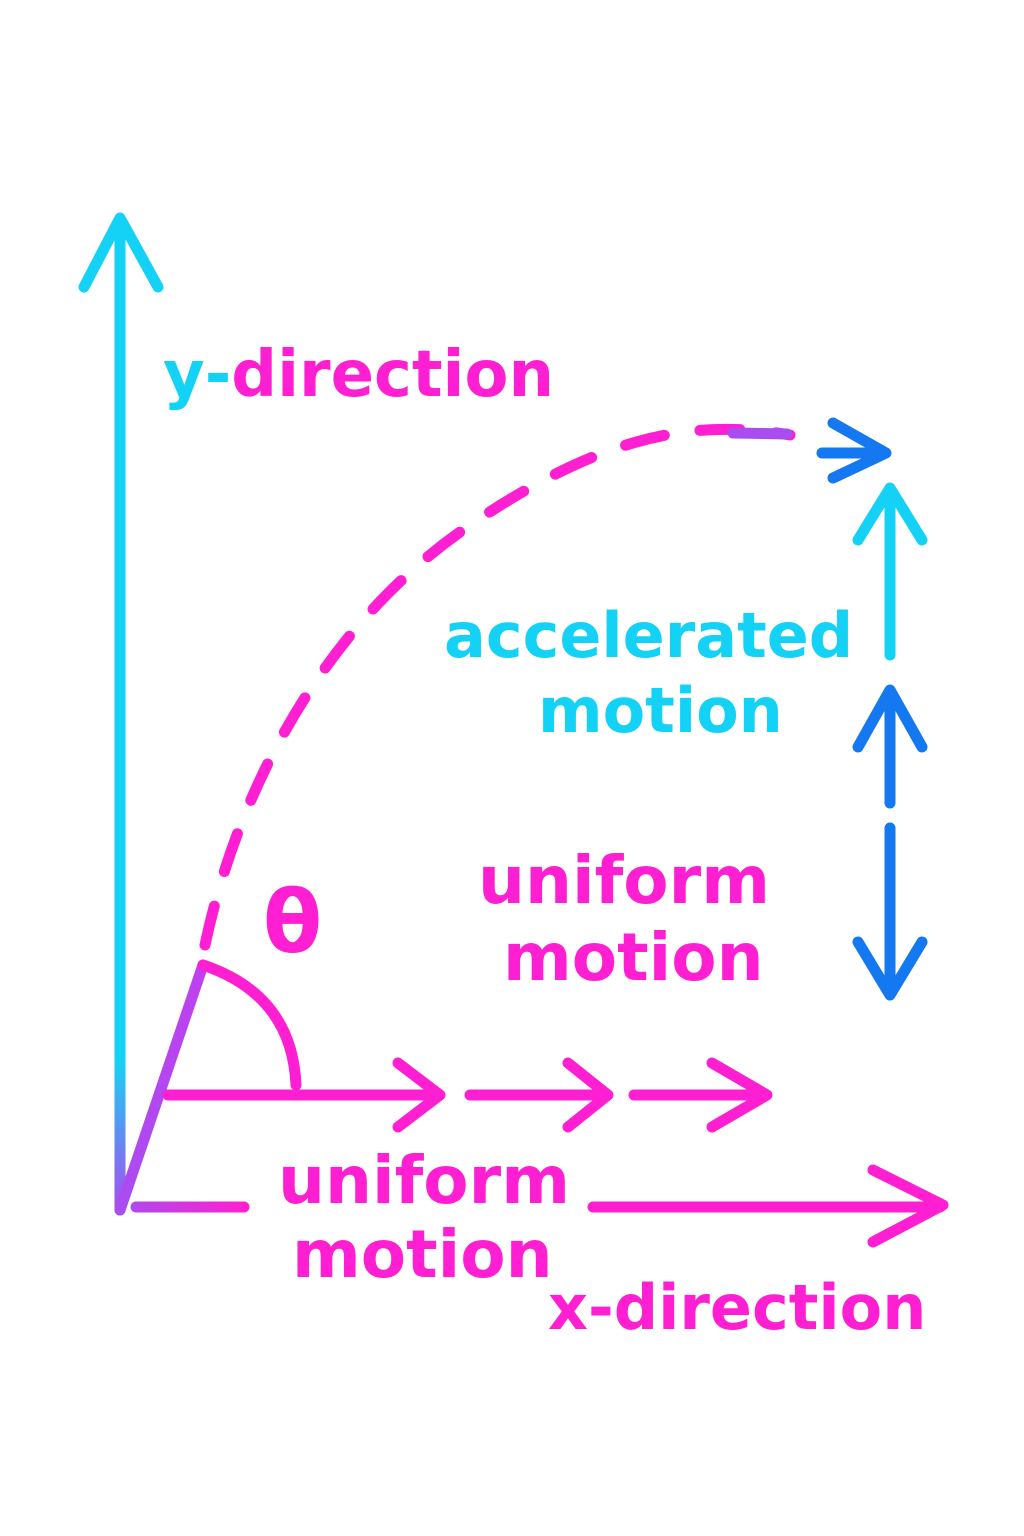 The height and width of the screenshot is (1536, 1024). I want to click on launch-line, so click(161, 1087).